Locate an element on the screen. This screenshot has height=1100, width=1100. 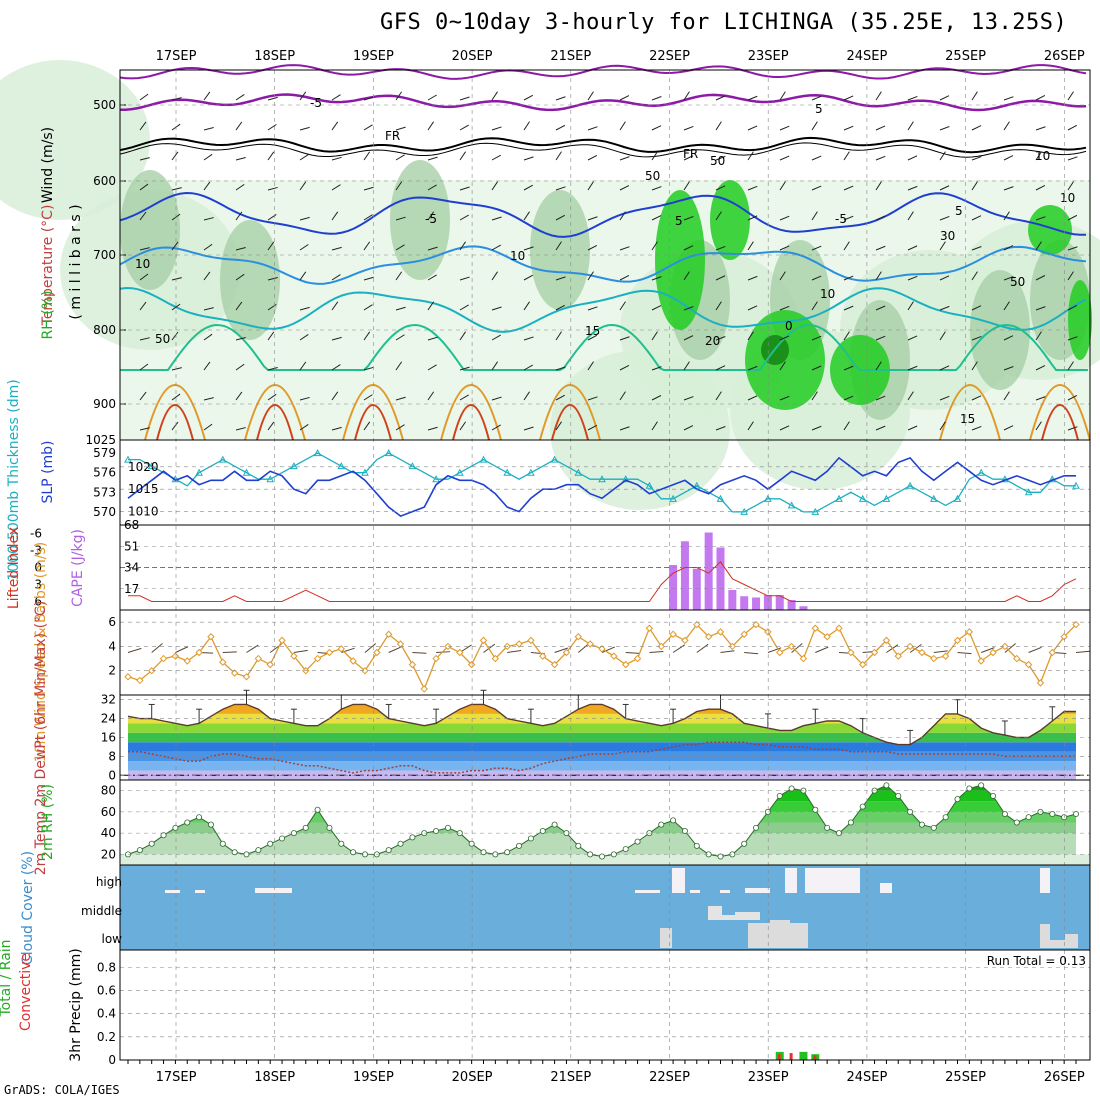
ylabel-li: Lifted Index is located at coordinates (14, 568).